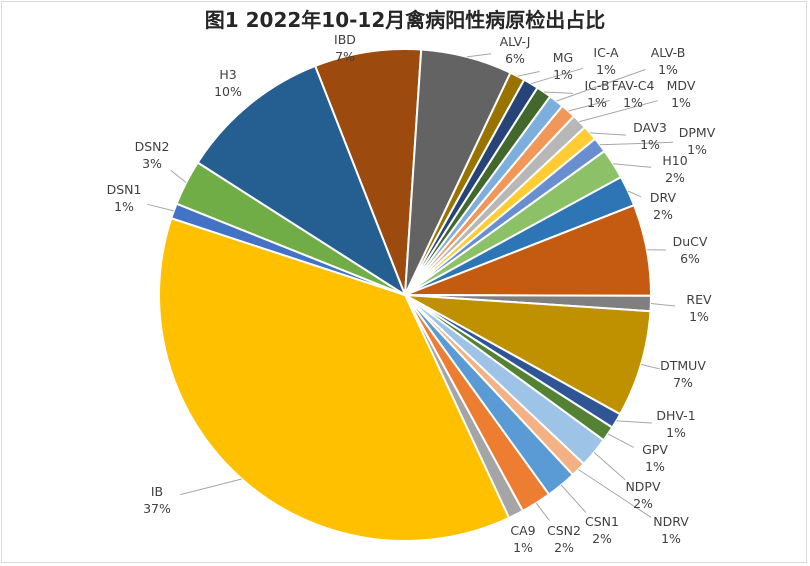  Describe the element at coordinates (650, 366) in the screenshot. I see `leader-line-dtmuv` at that location.